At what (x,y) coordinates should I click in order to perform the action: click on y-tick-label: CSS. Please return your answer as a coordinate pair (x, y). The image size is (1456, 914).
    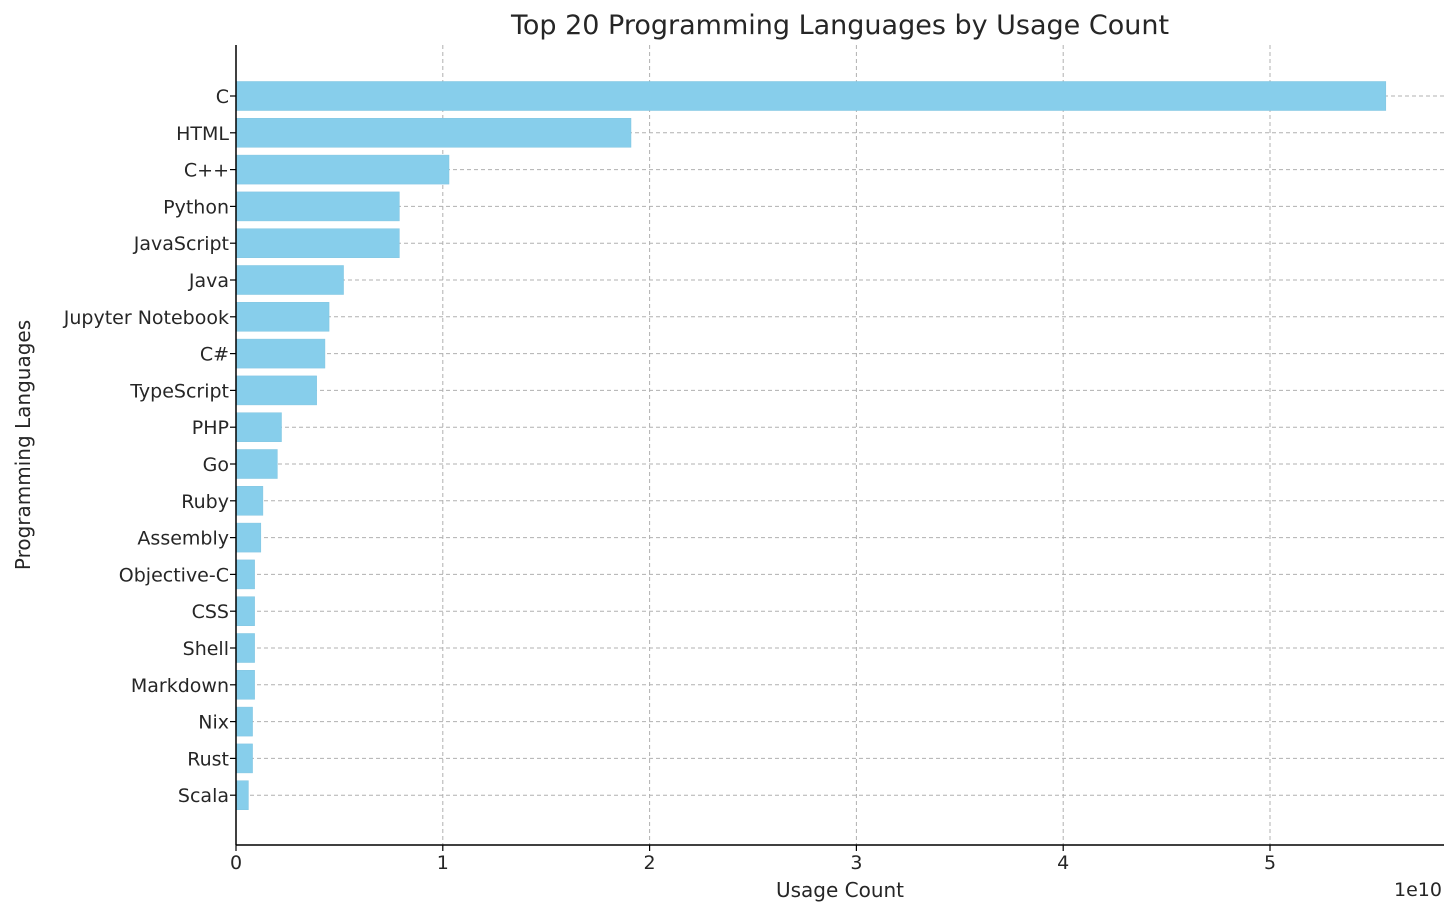
    Looking at the image, I should click on (210, 612).